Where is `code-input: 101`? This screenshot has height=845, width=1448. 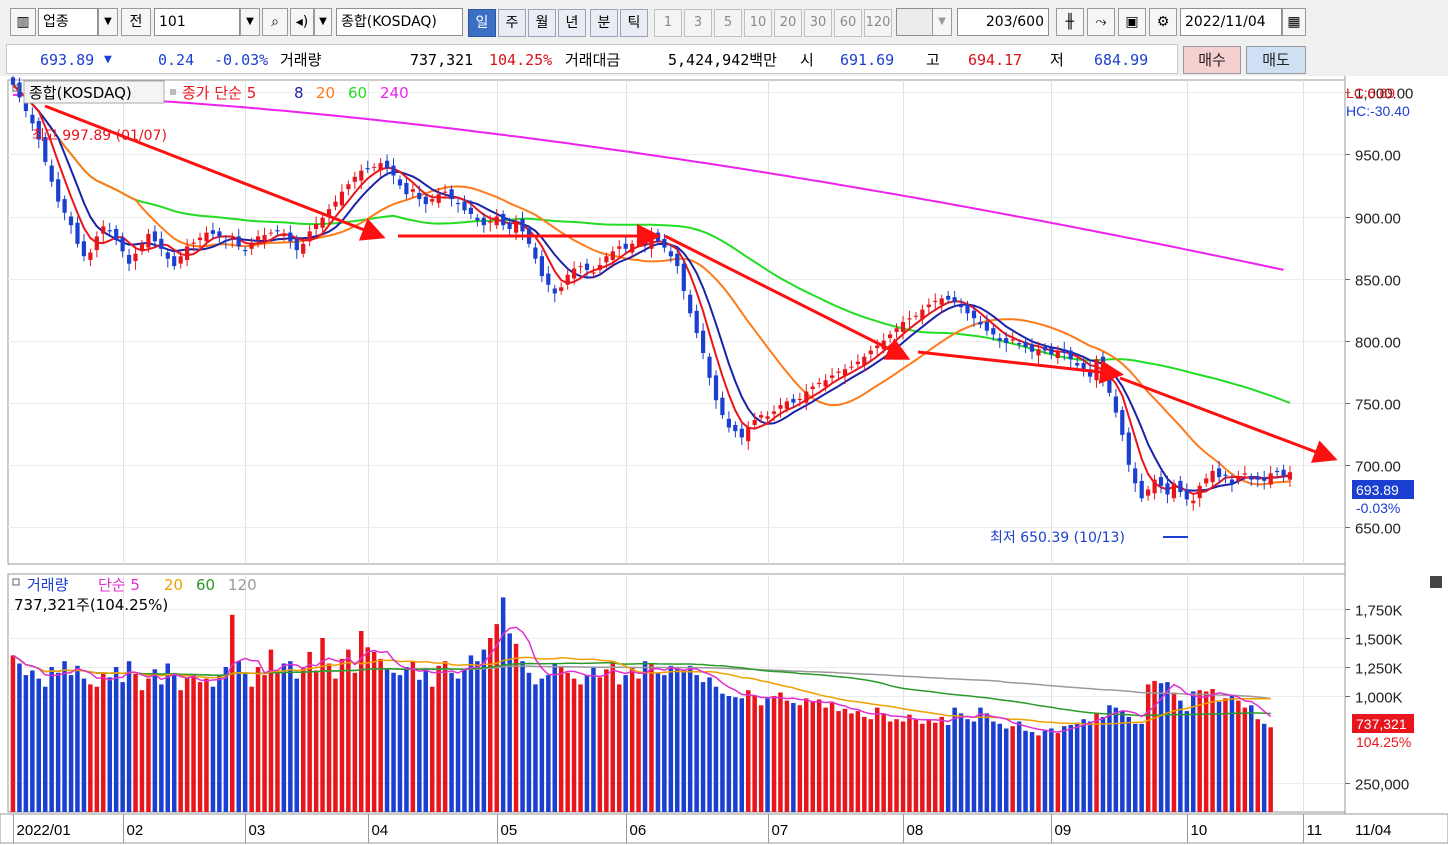
code-input: 101 is located at coordinates (197, 22).